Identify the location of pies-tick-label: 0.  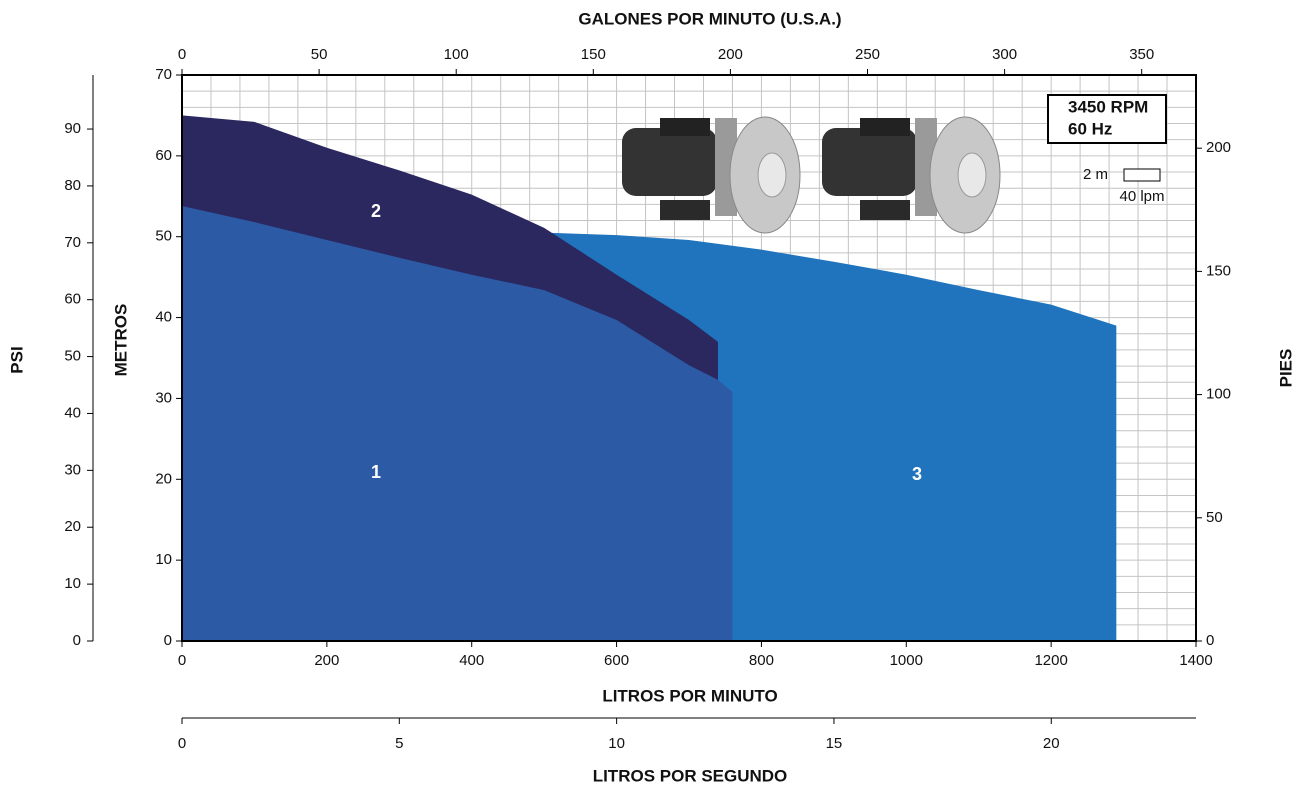
(1210, 640).